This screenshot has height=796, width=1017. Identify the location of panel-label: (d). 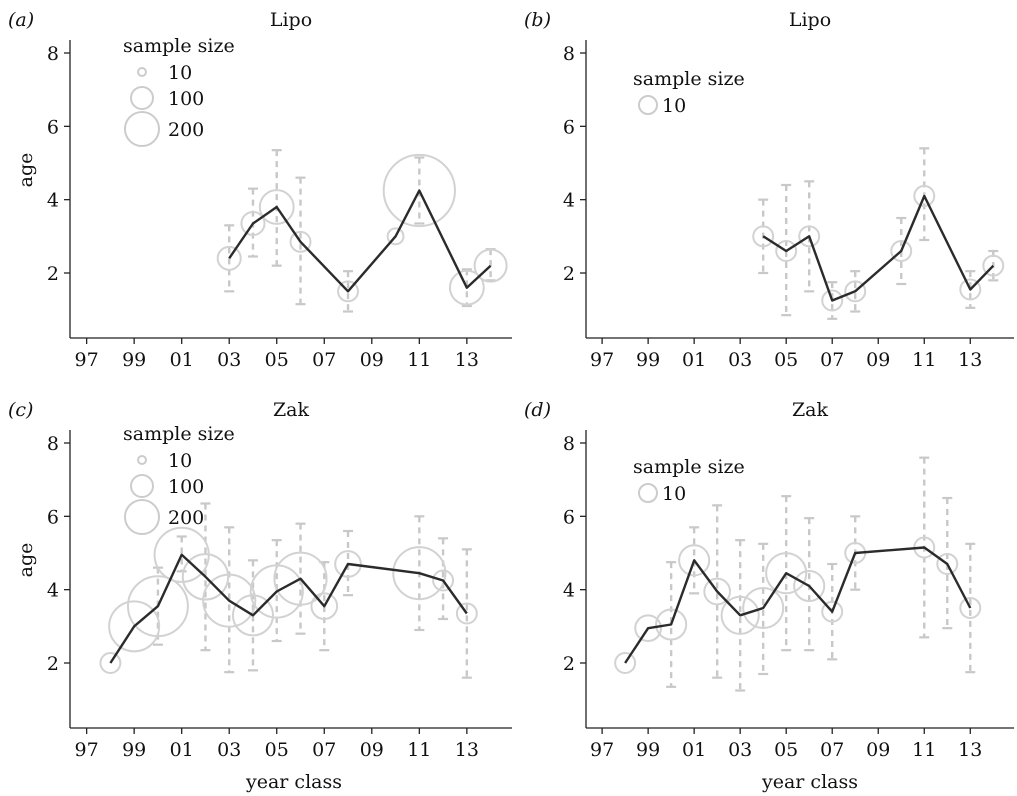
(537, 410).